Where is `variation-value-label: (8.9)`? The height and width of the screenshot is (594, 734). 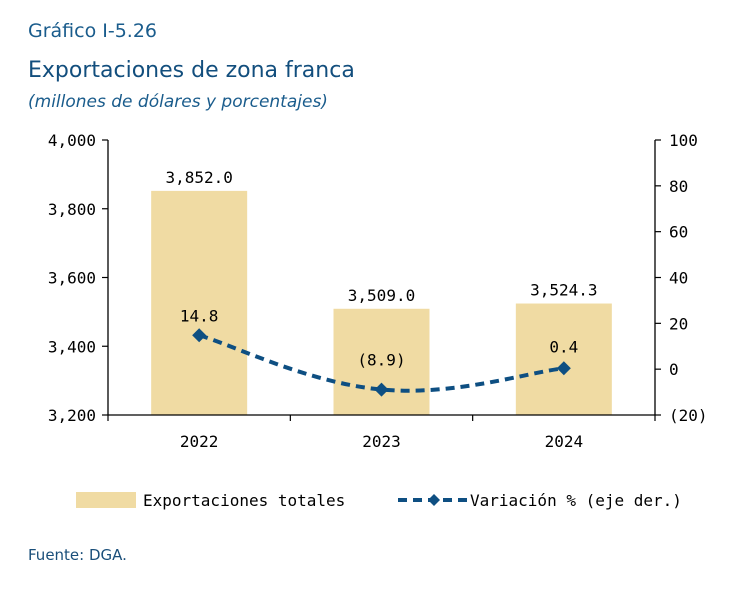 variation-value-label: (8.9) is located at coordinates (381, 360).